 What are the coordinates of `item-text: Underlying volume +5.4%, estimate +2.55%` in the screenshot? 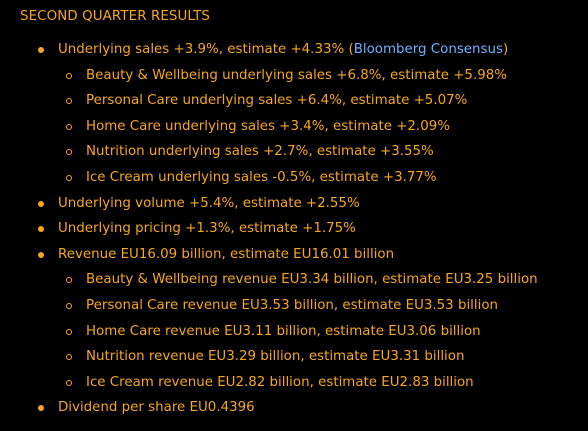 It's located at (209, 203).